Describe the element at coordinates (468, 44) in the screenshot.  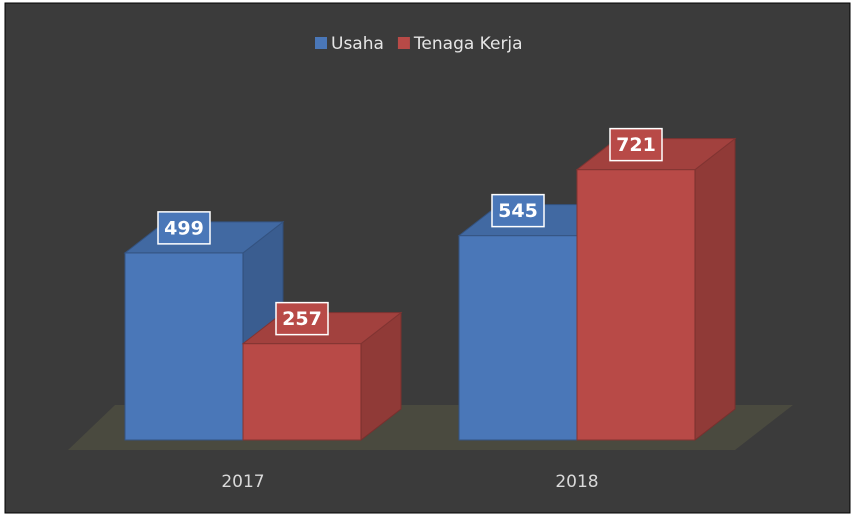
I see `legend-label: Tenaga Kerja` at that location.